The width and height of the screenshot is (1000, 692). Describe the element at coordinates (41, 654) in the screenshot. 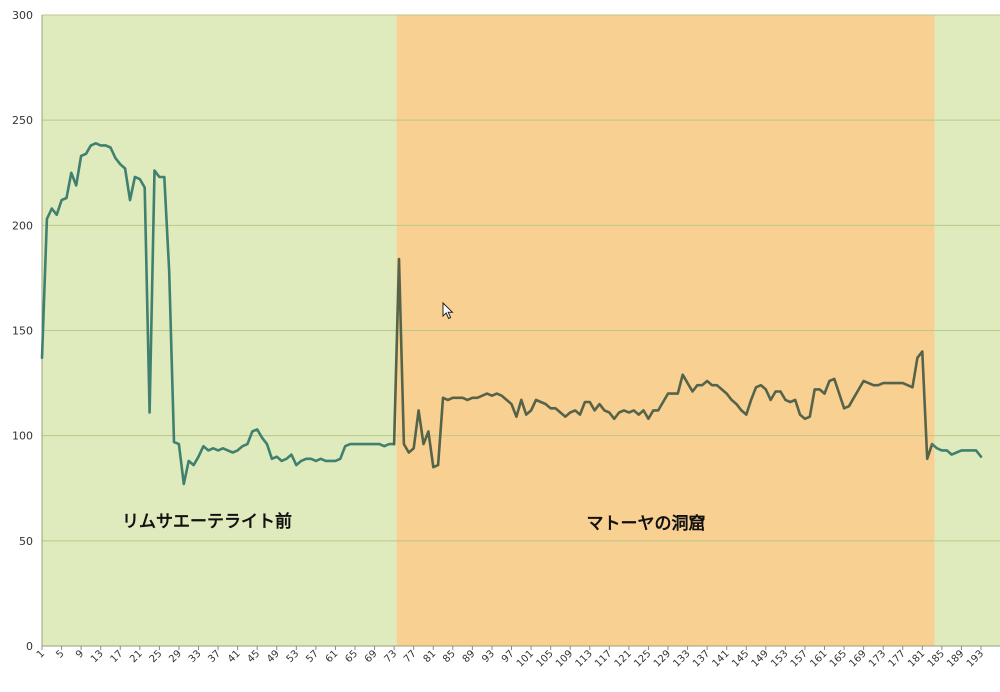

I see `x-tick-label: 1` at that location.